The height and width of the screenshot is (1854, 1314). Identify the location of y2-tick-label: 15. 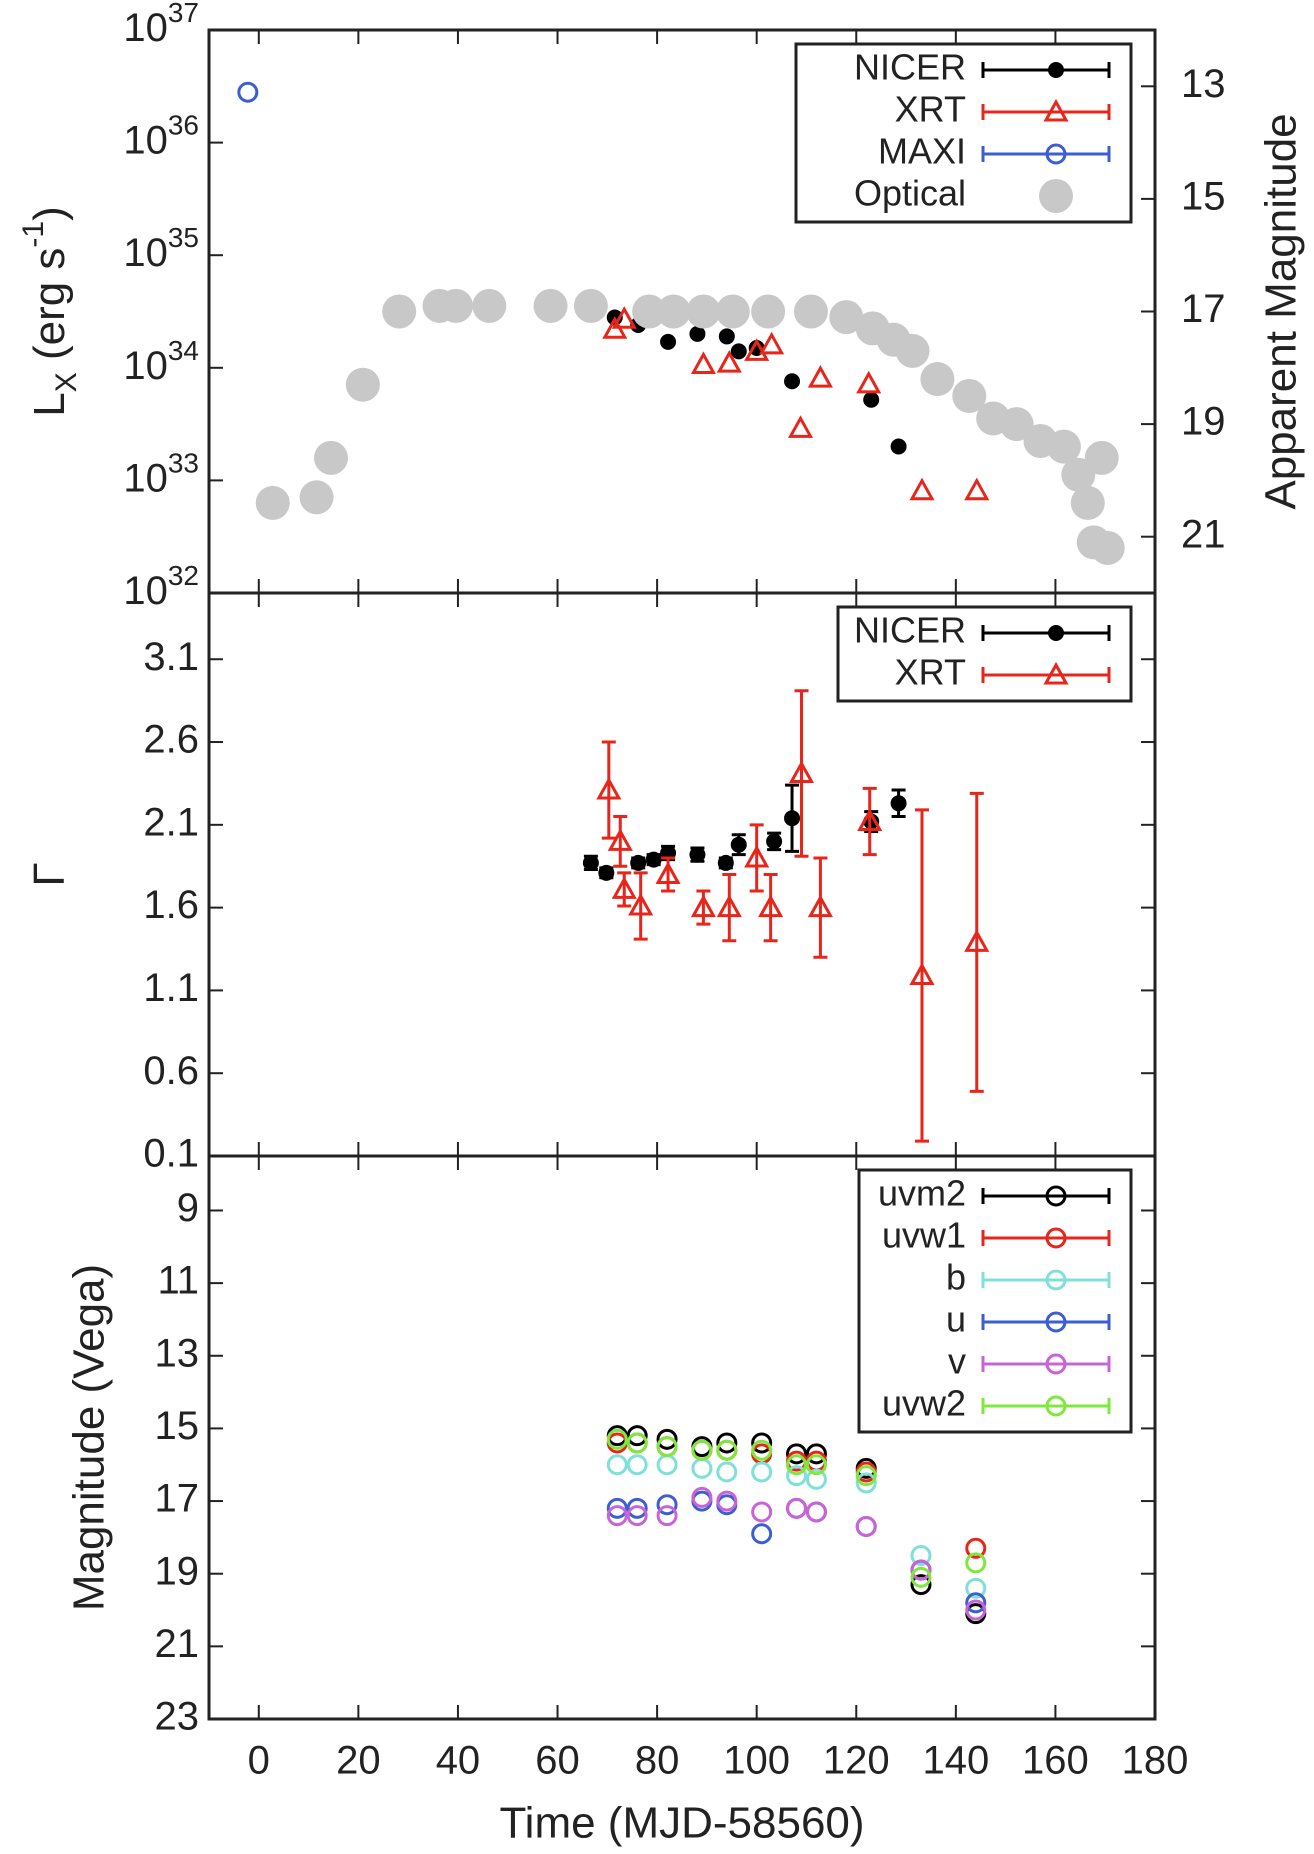
(1203, 196).